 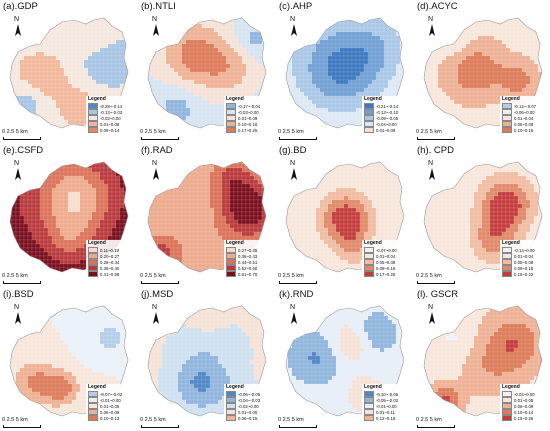 What do you see at coordinates (93, 124) in the screenshot?
I see `legend-swatch` at bounding box center [93, 124].